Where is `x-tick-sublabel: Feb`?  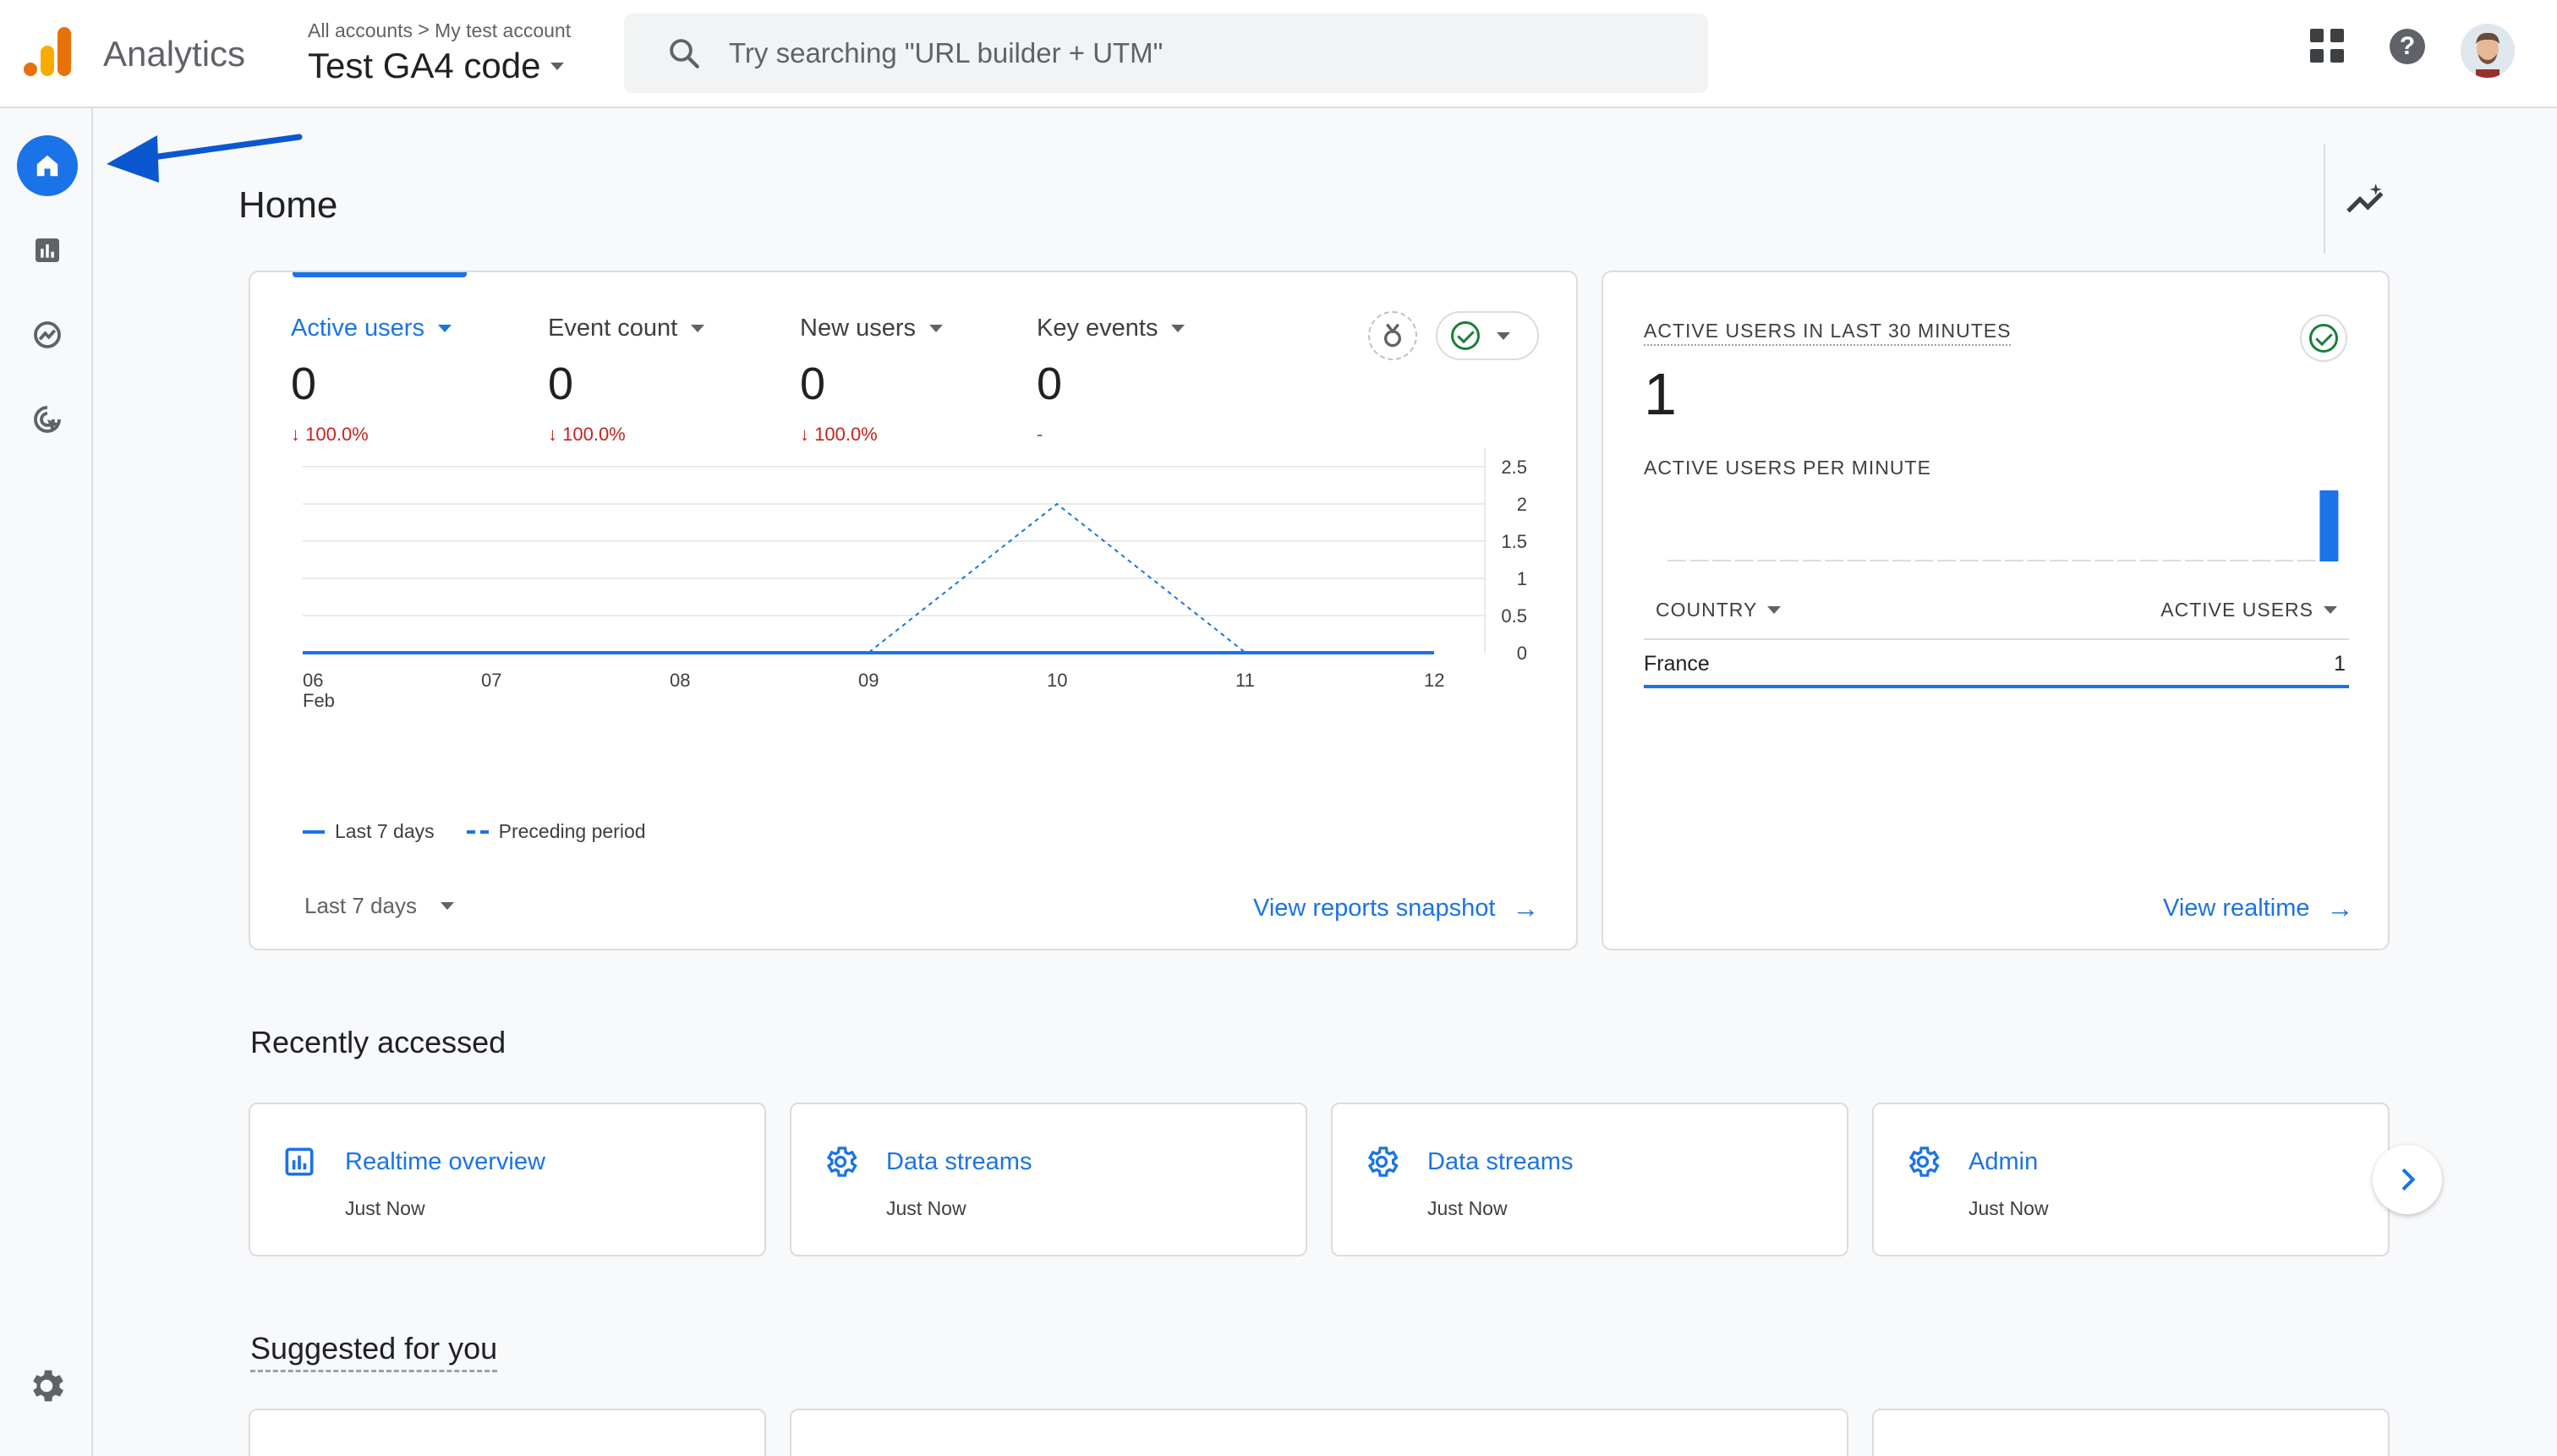 x-tick-sublabel: Feb is located at coordinates (319, 700).